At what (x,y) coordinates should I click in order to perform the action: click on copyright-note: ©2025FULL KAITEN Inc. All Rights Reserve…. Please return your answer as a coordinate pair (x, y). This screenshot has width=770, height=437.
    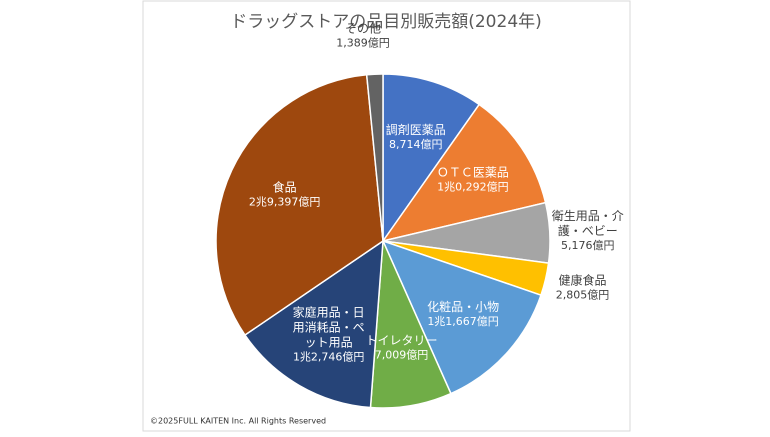
    Looking at the image, I should click on (238, 421).